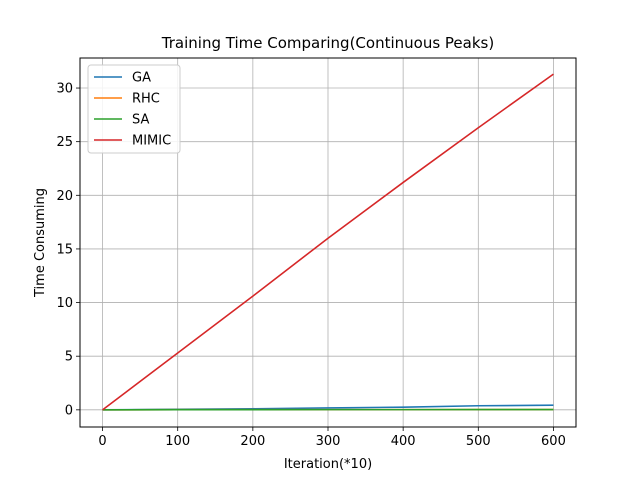  What do you see at coordinates (141, 78) in the screenshot?
I see `legend-label-ga: GA` at bounding box center [141, 78].